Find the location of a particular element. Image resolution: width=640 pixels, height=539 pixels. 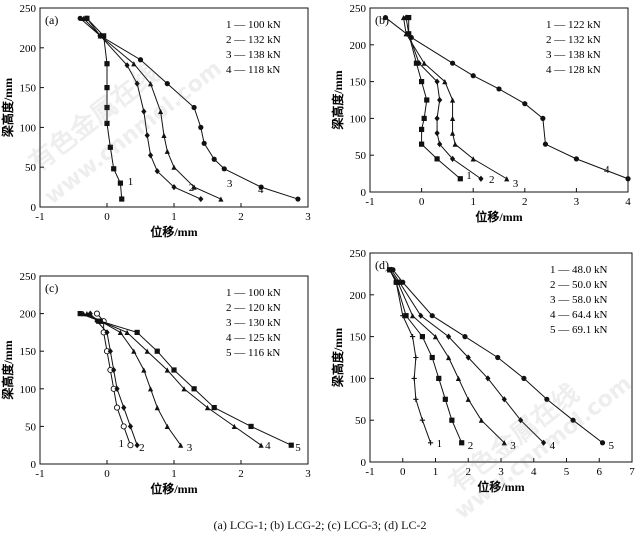

series-4: 4 is located at coordinates (189, 108).